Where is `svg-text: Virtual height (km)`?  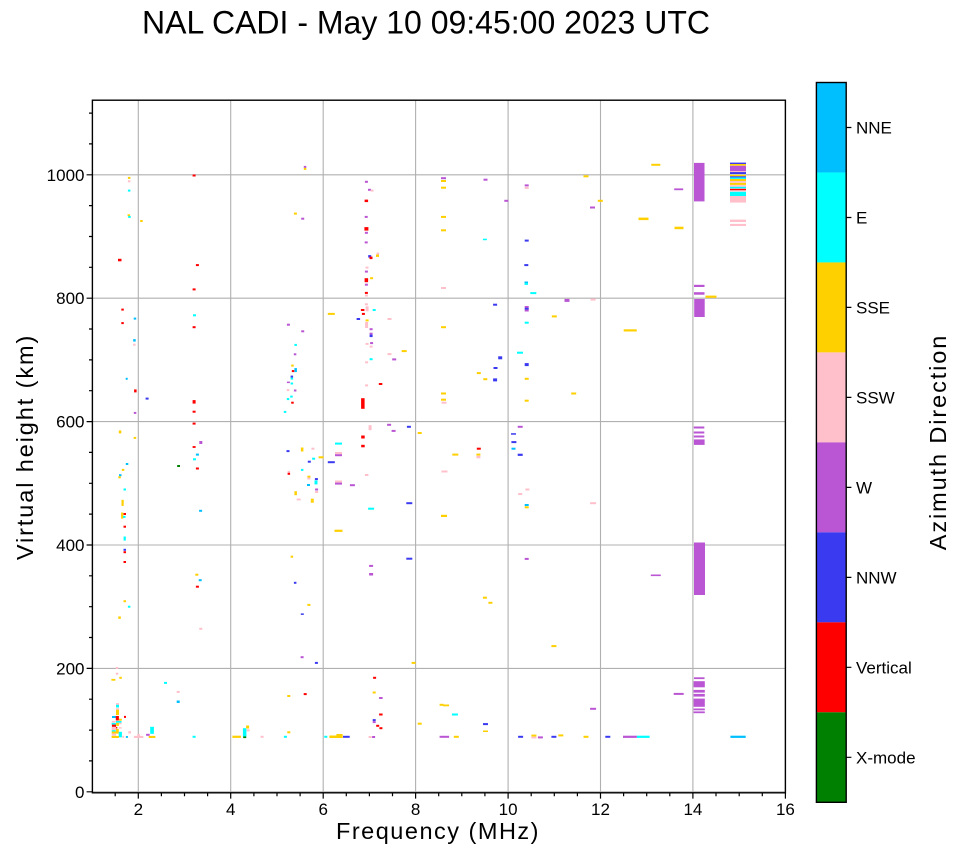 svg-text: Virtual height (km) is located at coordinates (25, 447).